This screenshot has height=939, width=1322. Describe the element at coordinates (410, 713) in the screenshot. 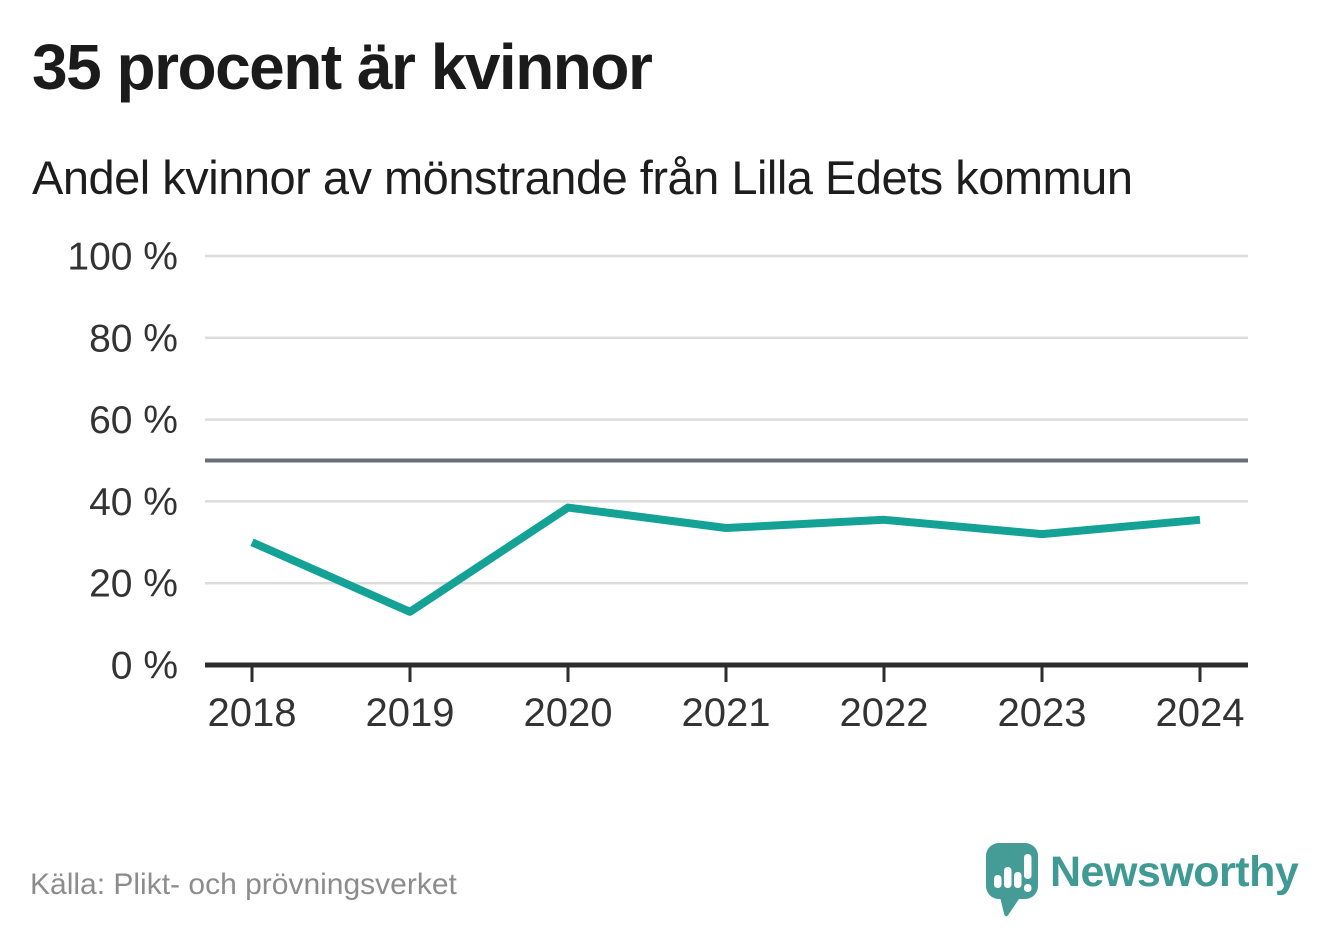

I see `x-tick-label: 2019` at that location.